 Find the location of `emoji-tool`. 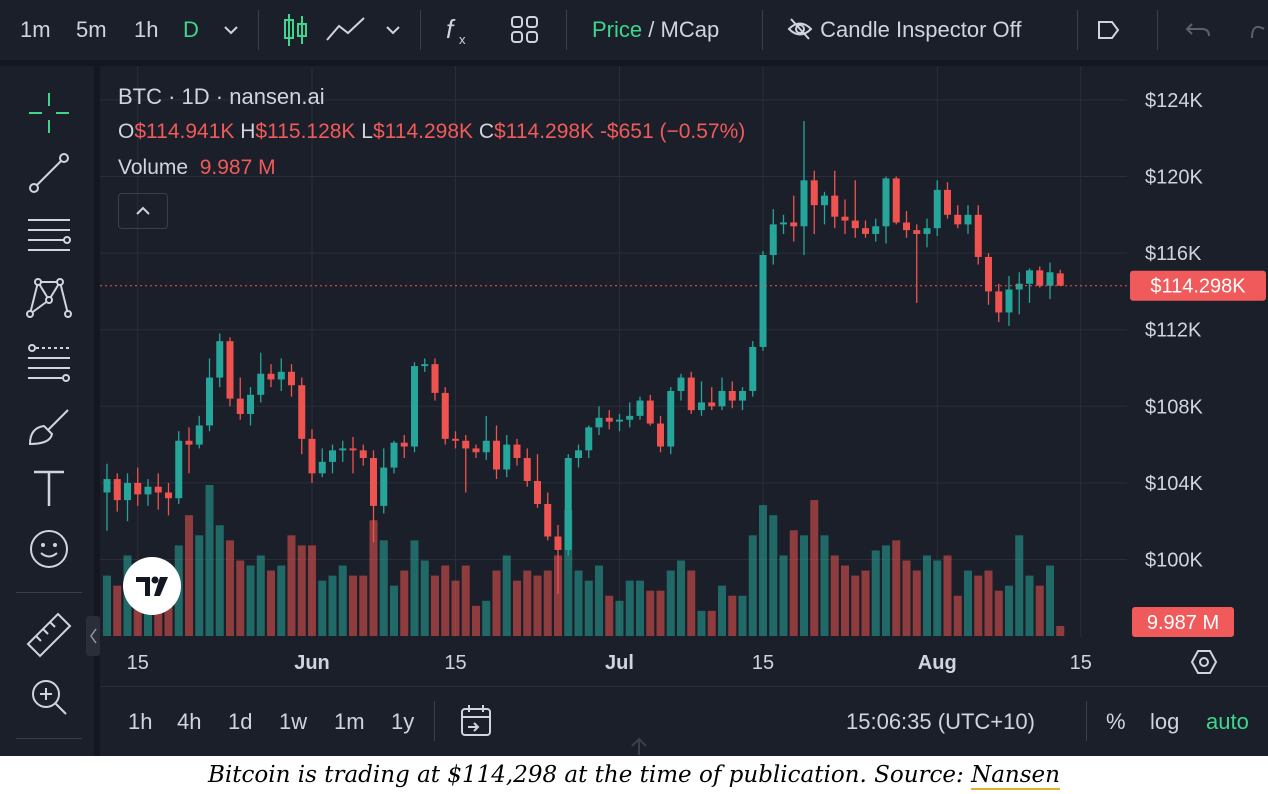

emoji-tool is located at coordinates (49, 549).